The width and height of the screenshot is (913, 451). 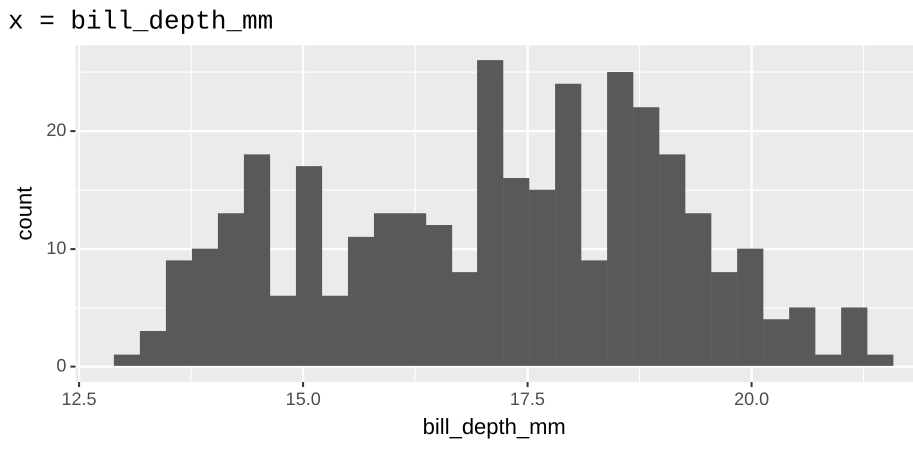 I want to click on y-tick-label: 20, so click(x=56, y=130).